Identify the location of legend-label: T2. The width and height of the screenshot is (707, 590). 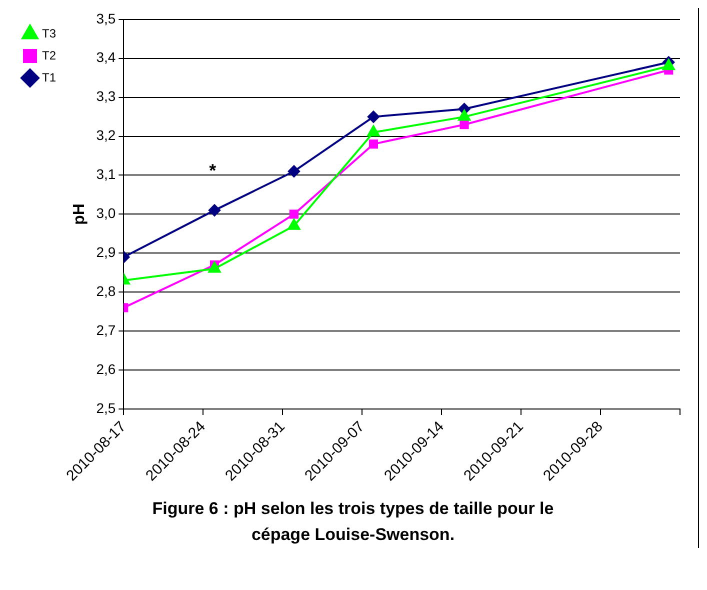
(49, 55).